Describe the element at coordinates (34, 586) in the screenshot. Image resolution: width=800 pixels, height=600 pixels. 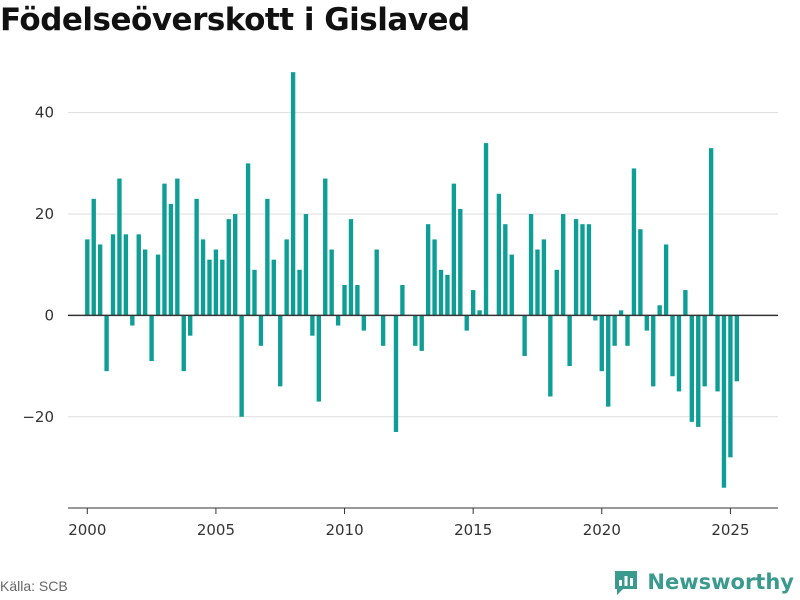
I see `source-note: Källa: SCB` at that location.